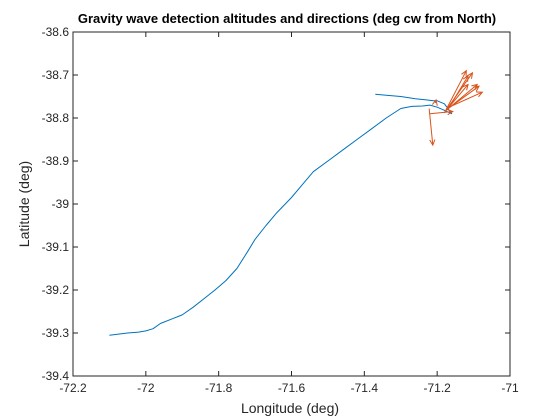  Describe the element at coordinates (292, 388) in the screenshot. I see `x-tick-label: -71.6` at that location.